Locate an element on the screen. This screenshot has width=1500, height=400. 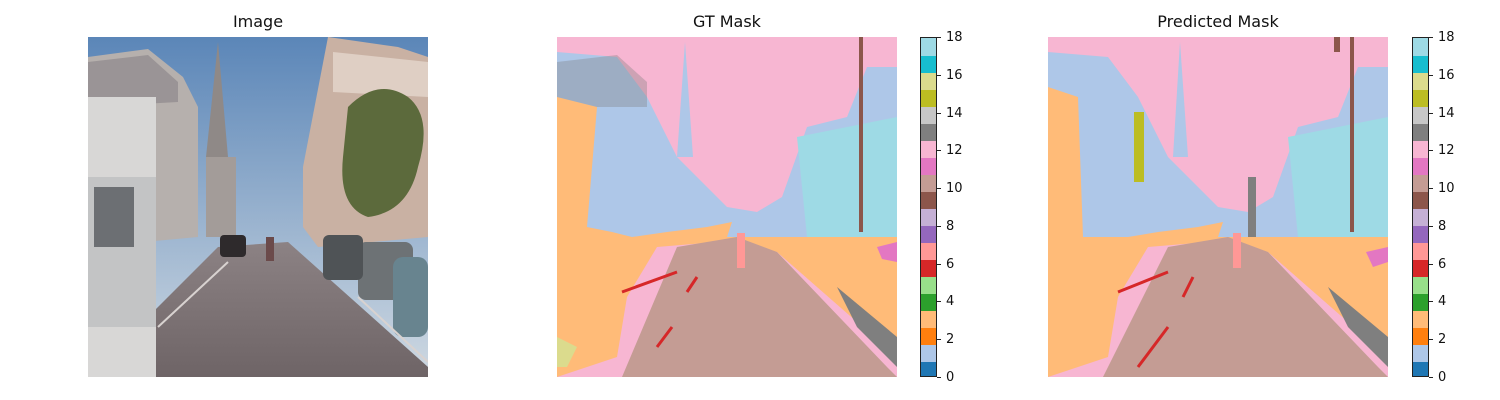
pred-colorbar-tick-label: 2 is located at coordinates (1437, 339).